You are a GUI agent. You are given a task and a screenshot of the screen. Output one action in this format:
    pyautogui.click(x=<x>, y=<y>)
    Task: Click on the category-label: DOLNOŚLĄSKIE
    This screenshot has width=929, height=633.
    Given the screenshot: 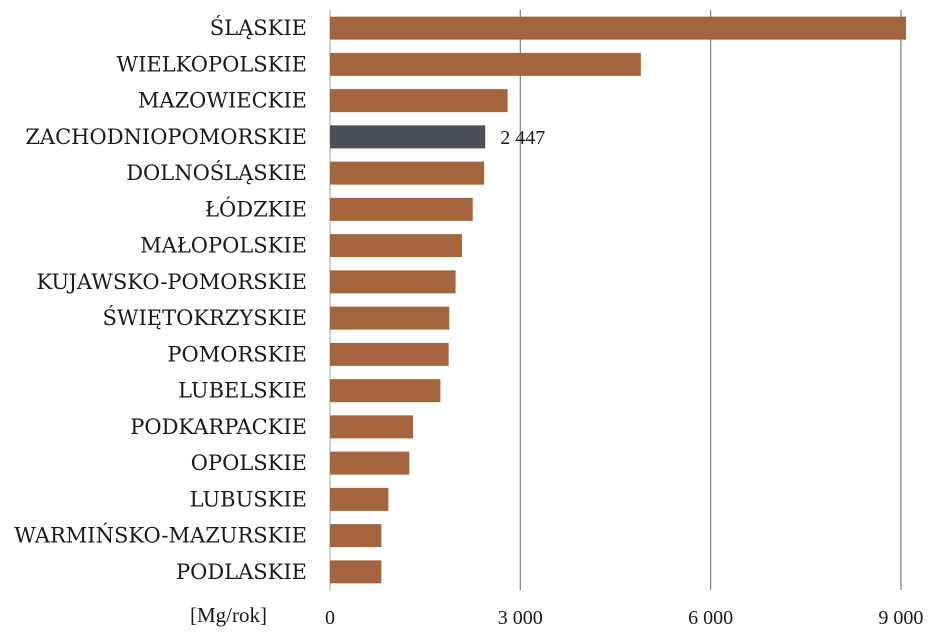 What is the action you would take?
    pyautogui.click(x=216, y=172)
    